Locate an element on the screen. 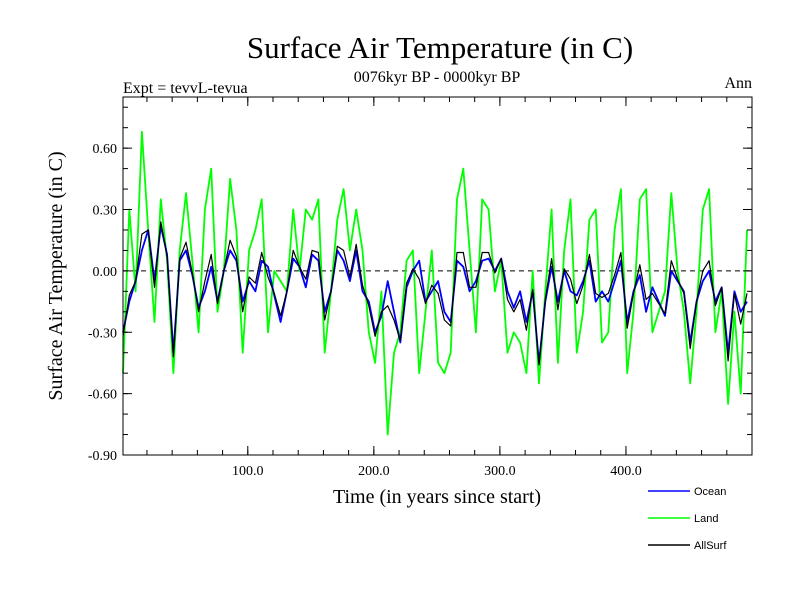  legend: Ocean Land AllSurf is located at coordinates (687, 519).